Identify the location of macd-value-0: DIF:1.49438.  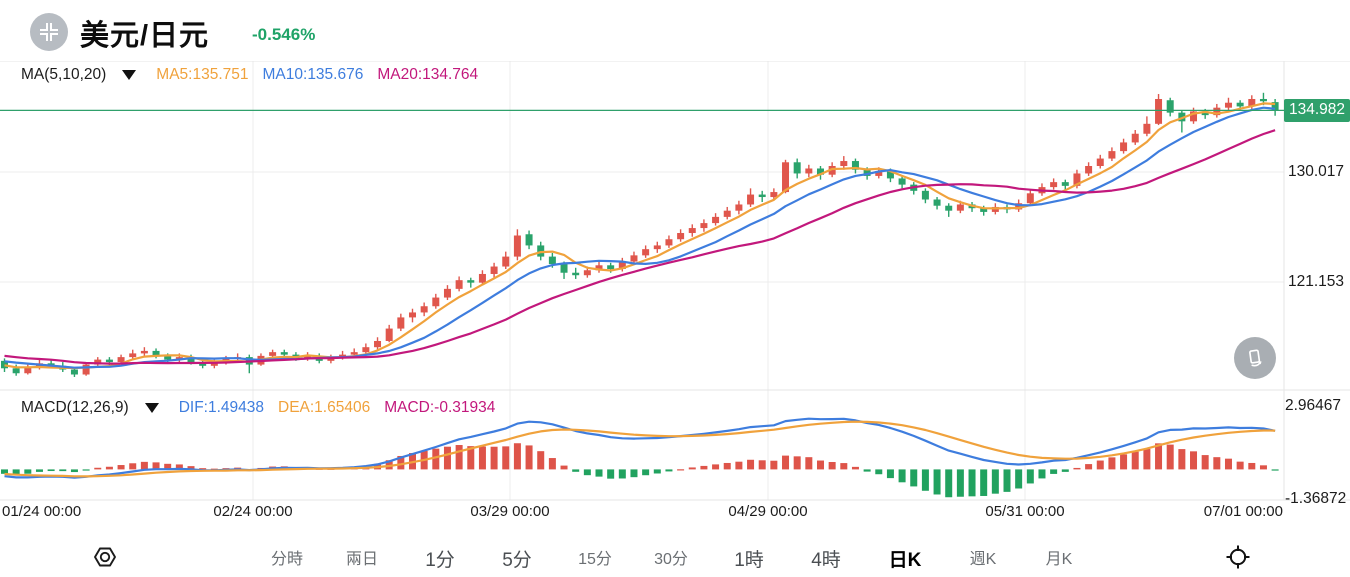
(221, 407).